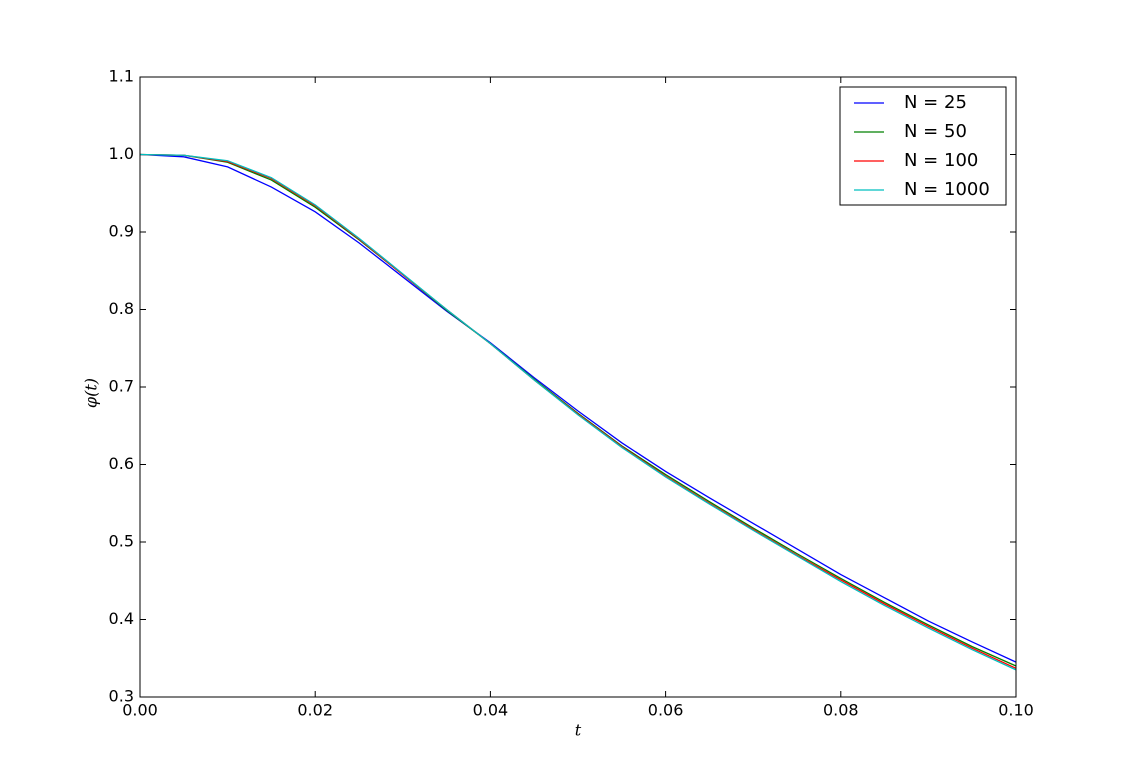 This screenshot has height=775, width=1130. I want to click on x-tick-label: 0.04, so click(491, 710).